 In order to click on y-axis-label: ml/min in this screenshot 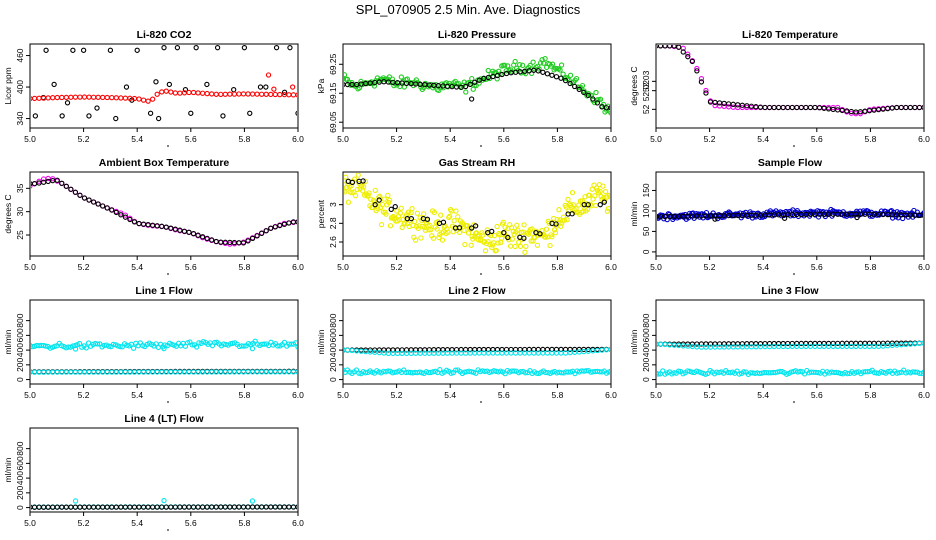, I will do `click(8, 469)`.